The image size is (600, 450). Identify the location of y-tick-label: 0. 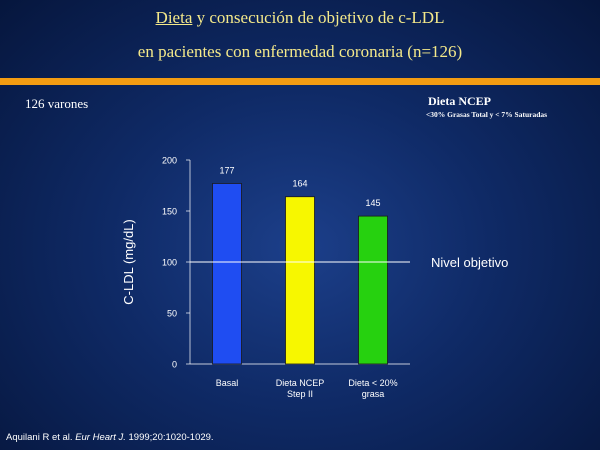
(174, 365).